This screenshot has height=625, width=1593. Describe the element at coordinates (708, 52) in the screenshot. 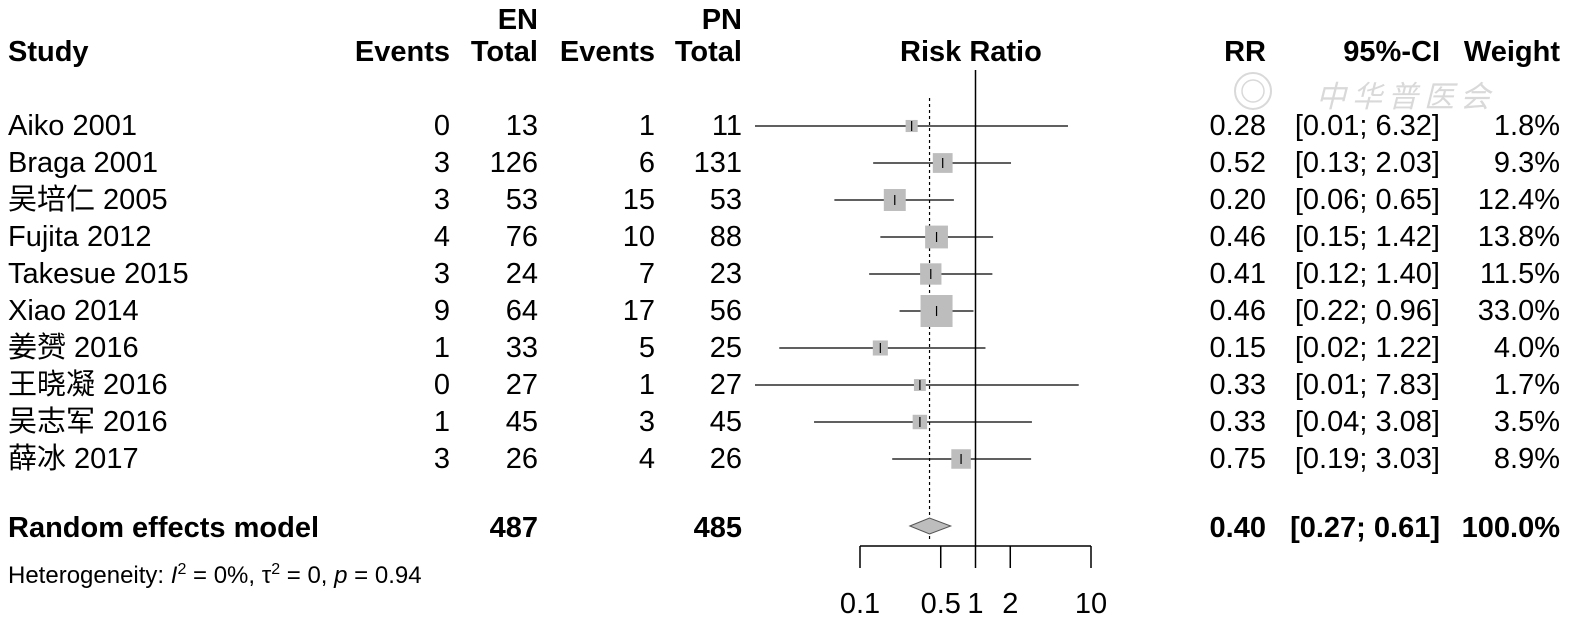

I see `header-pn-total: Total` at that location.